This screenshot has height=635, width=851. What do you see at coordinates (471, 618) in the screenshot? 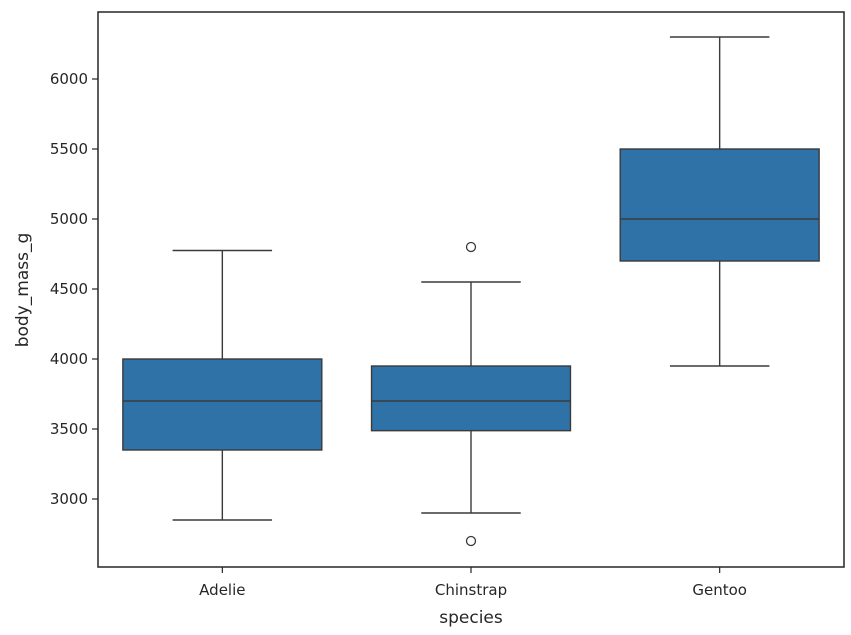
I see `x-axis-label: species` at bounding box center [471, 618].